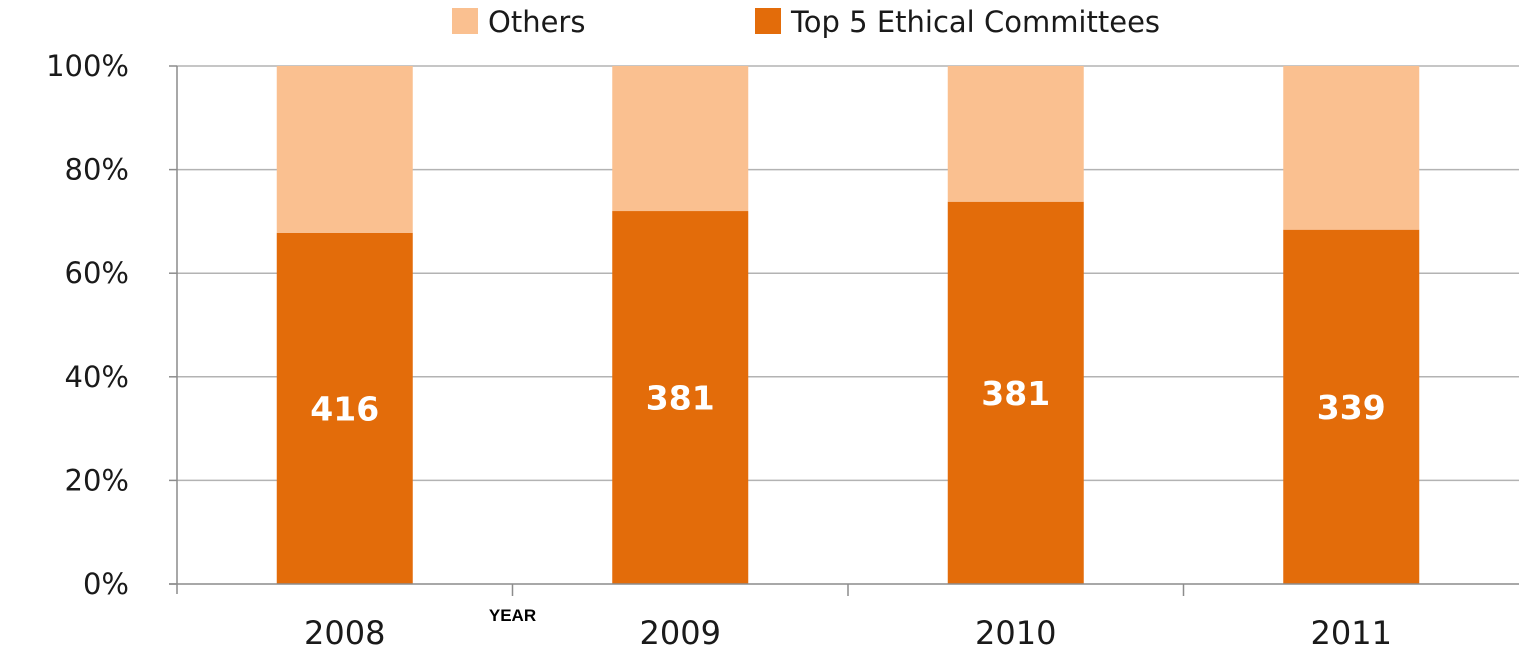 The width and height of the screenshot is (1521, 649). Describe the element at coordinates (975, 22) in the screenshot. I see `legend-label: Top 5 Ethical Committees` at that location.